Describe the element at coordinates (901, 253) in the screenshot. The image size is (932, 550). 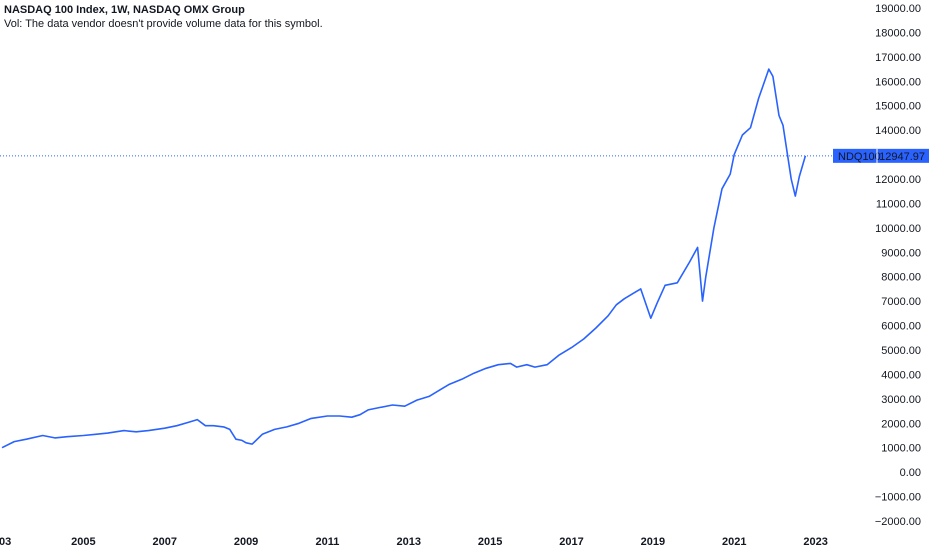
I see `y-tick-label: 9000.00` at that location.